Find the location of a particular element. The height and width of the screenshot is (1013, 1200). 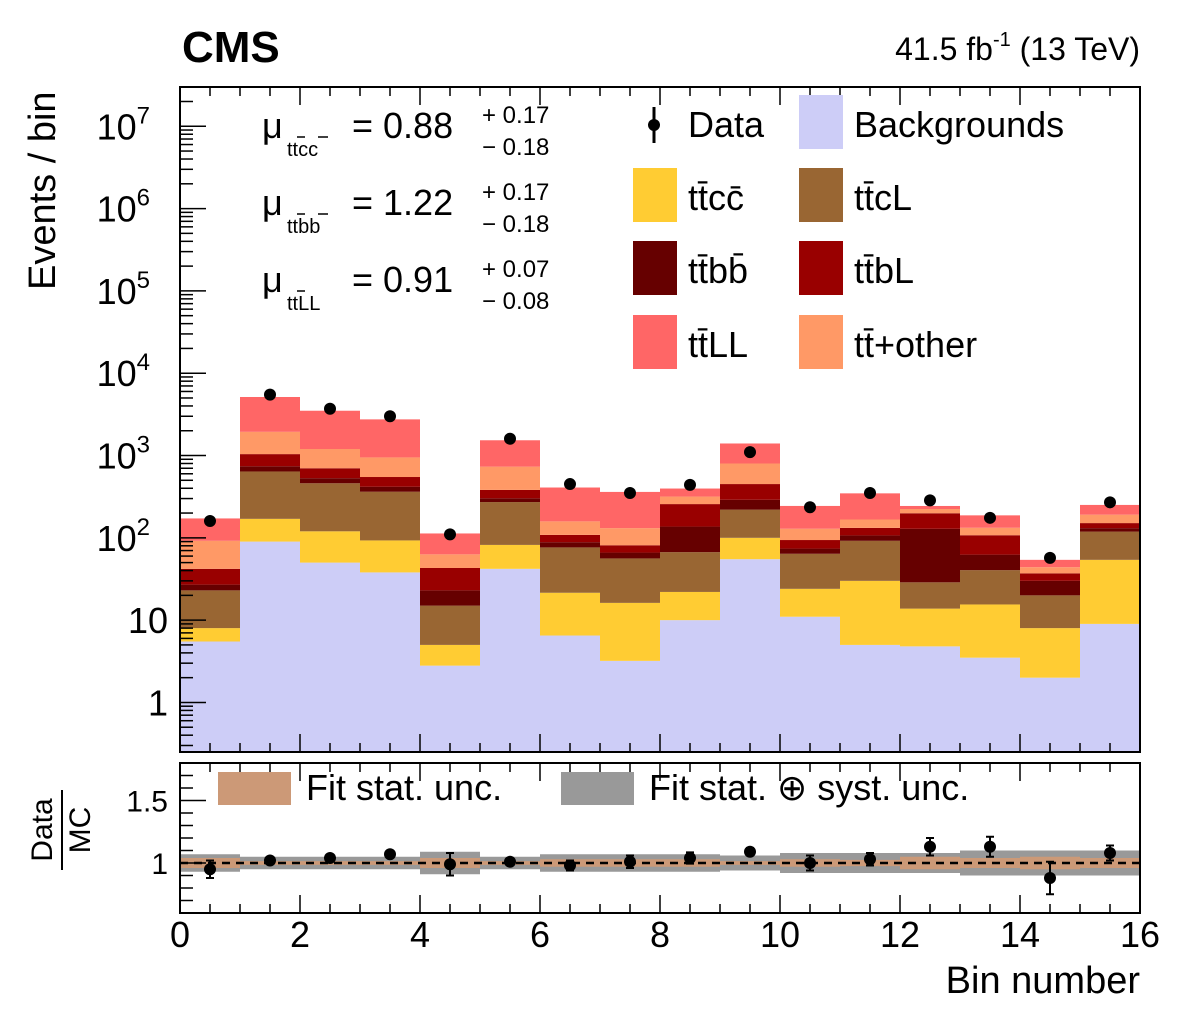

ratio-legend-item-1: Fit stat. ⊕ syst. unc. is located at coordinates (765, 787).